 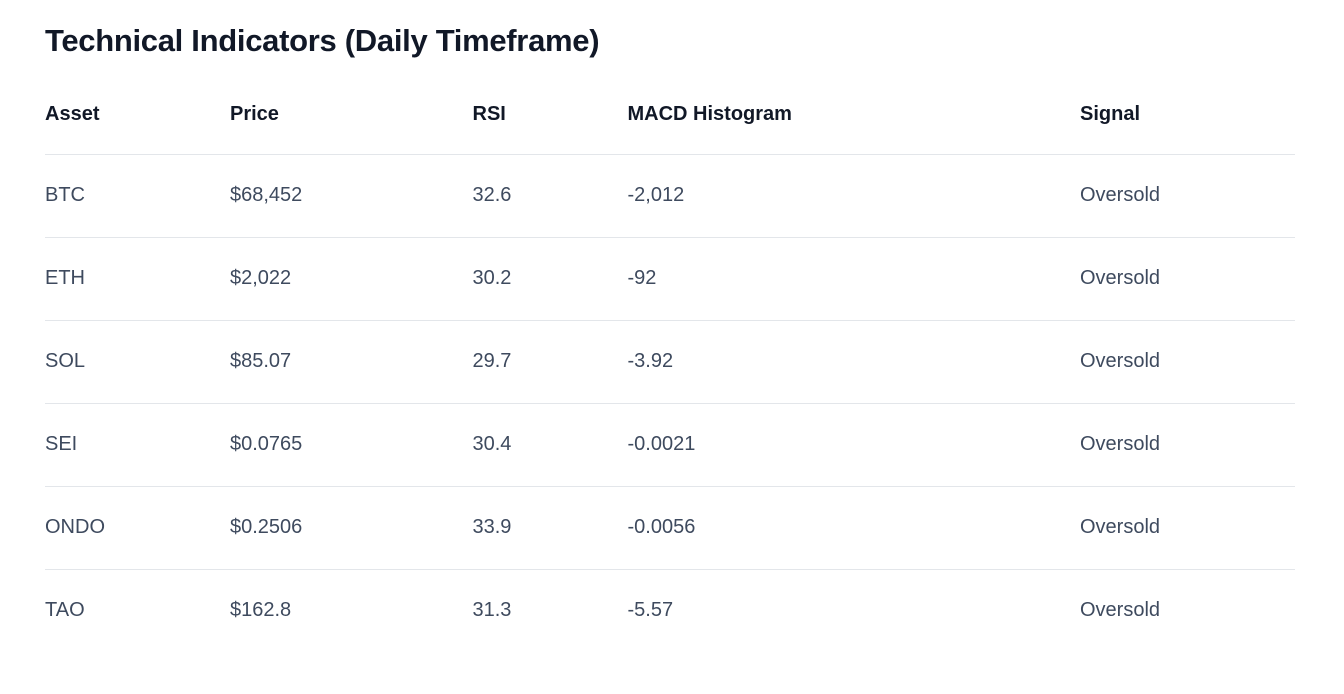 I want to click on table-header: Asset Price RSI MACD Histogram Signal, so click(x=670, y=107).